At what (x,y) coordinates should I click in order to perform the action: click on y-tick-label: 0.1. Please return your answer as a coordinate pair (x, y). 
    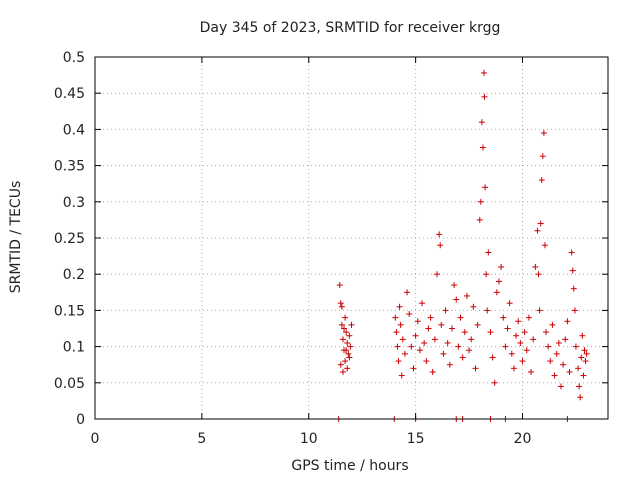
    Looking at the image, I should click on (74, 348).